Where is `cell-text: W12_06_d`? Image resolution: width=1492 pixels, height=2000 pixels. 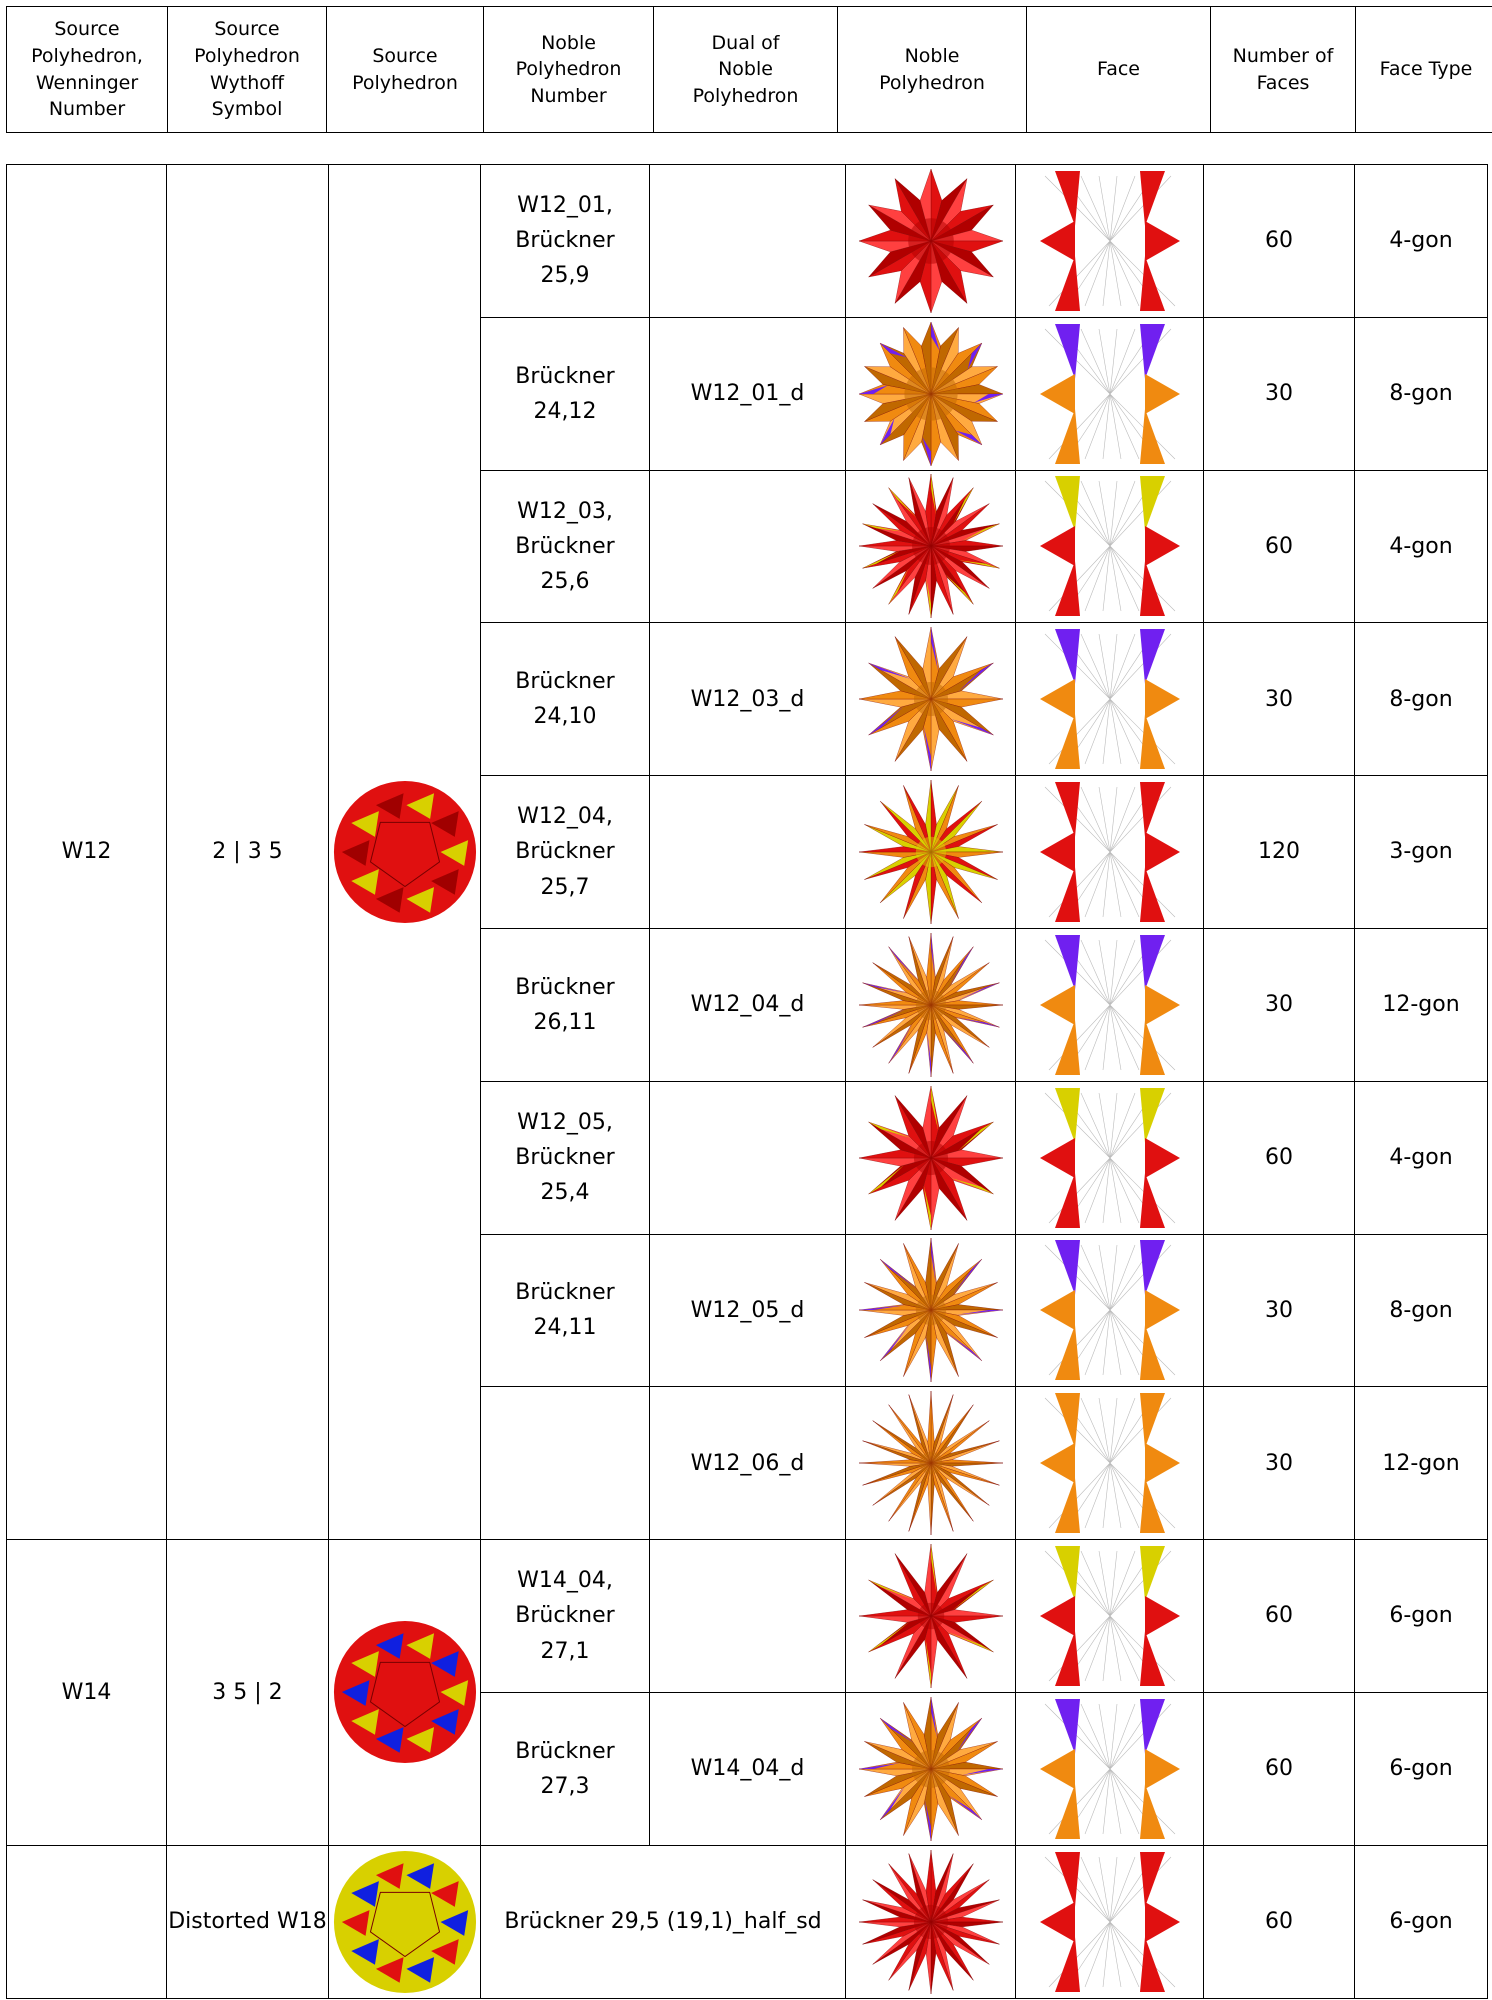 cell-text: W12_06_d is located at coordinates (747, 1463).